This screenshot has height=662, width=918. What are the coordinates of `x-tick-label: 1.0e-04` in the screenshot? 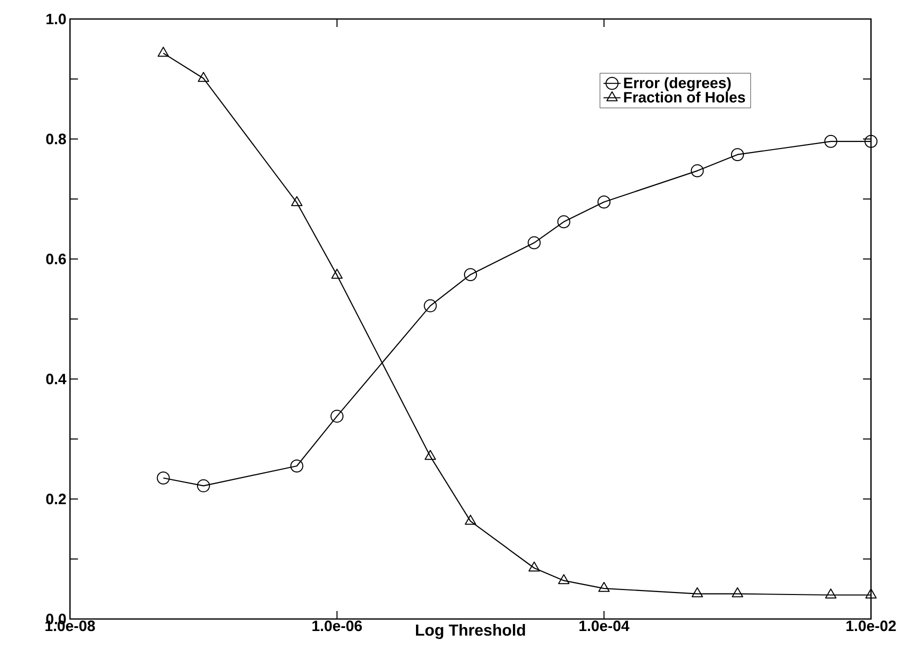 It's located at (604, 626).